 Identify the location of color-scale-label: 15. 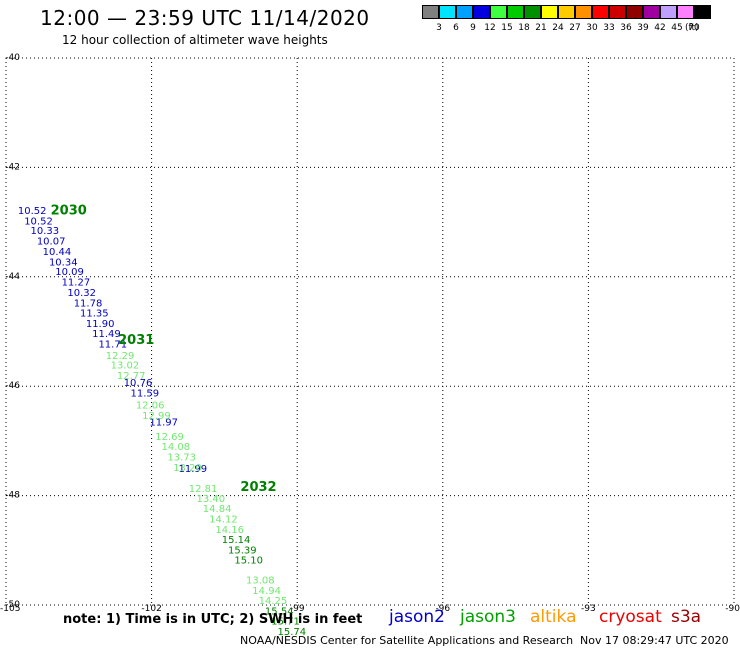
(507, 28).